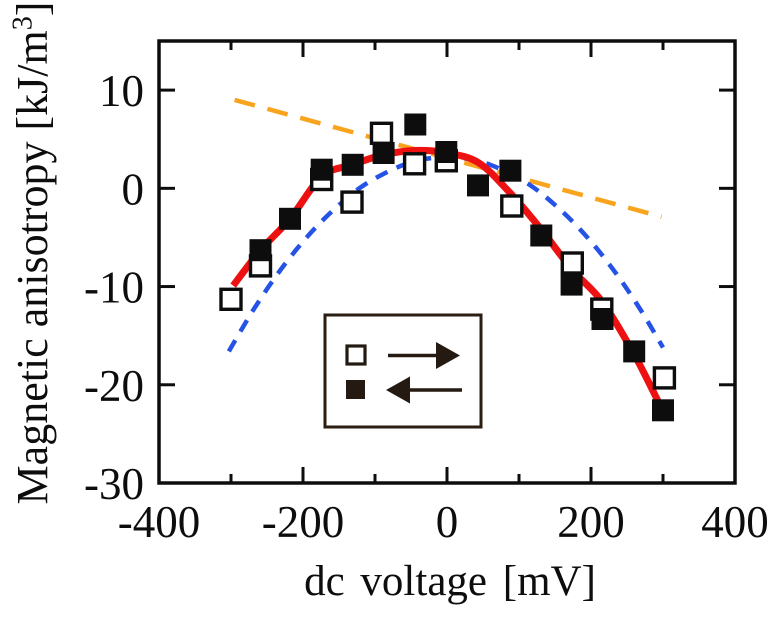  What do you see at coordinates (32, 9) in the screenshot?
I see `y-axis-label-bracket: ]` at bounding box center [32, 9].